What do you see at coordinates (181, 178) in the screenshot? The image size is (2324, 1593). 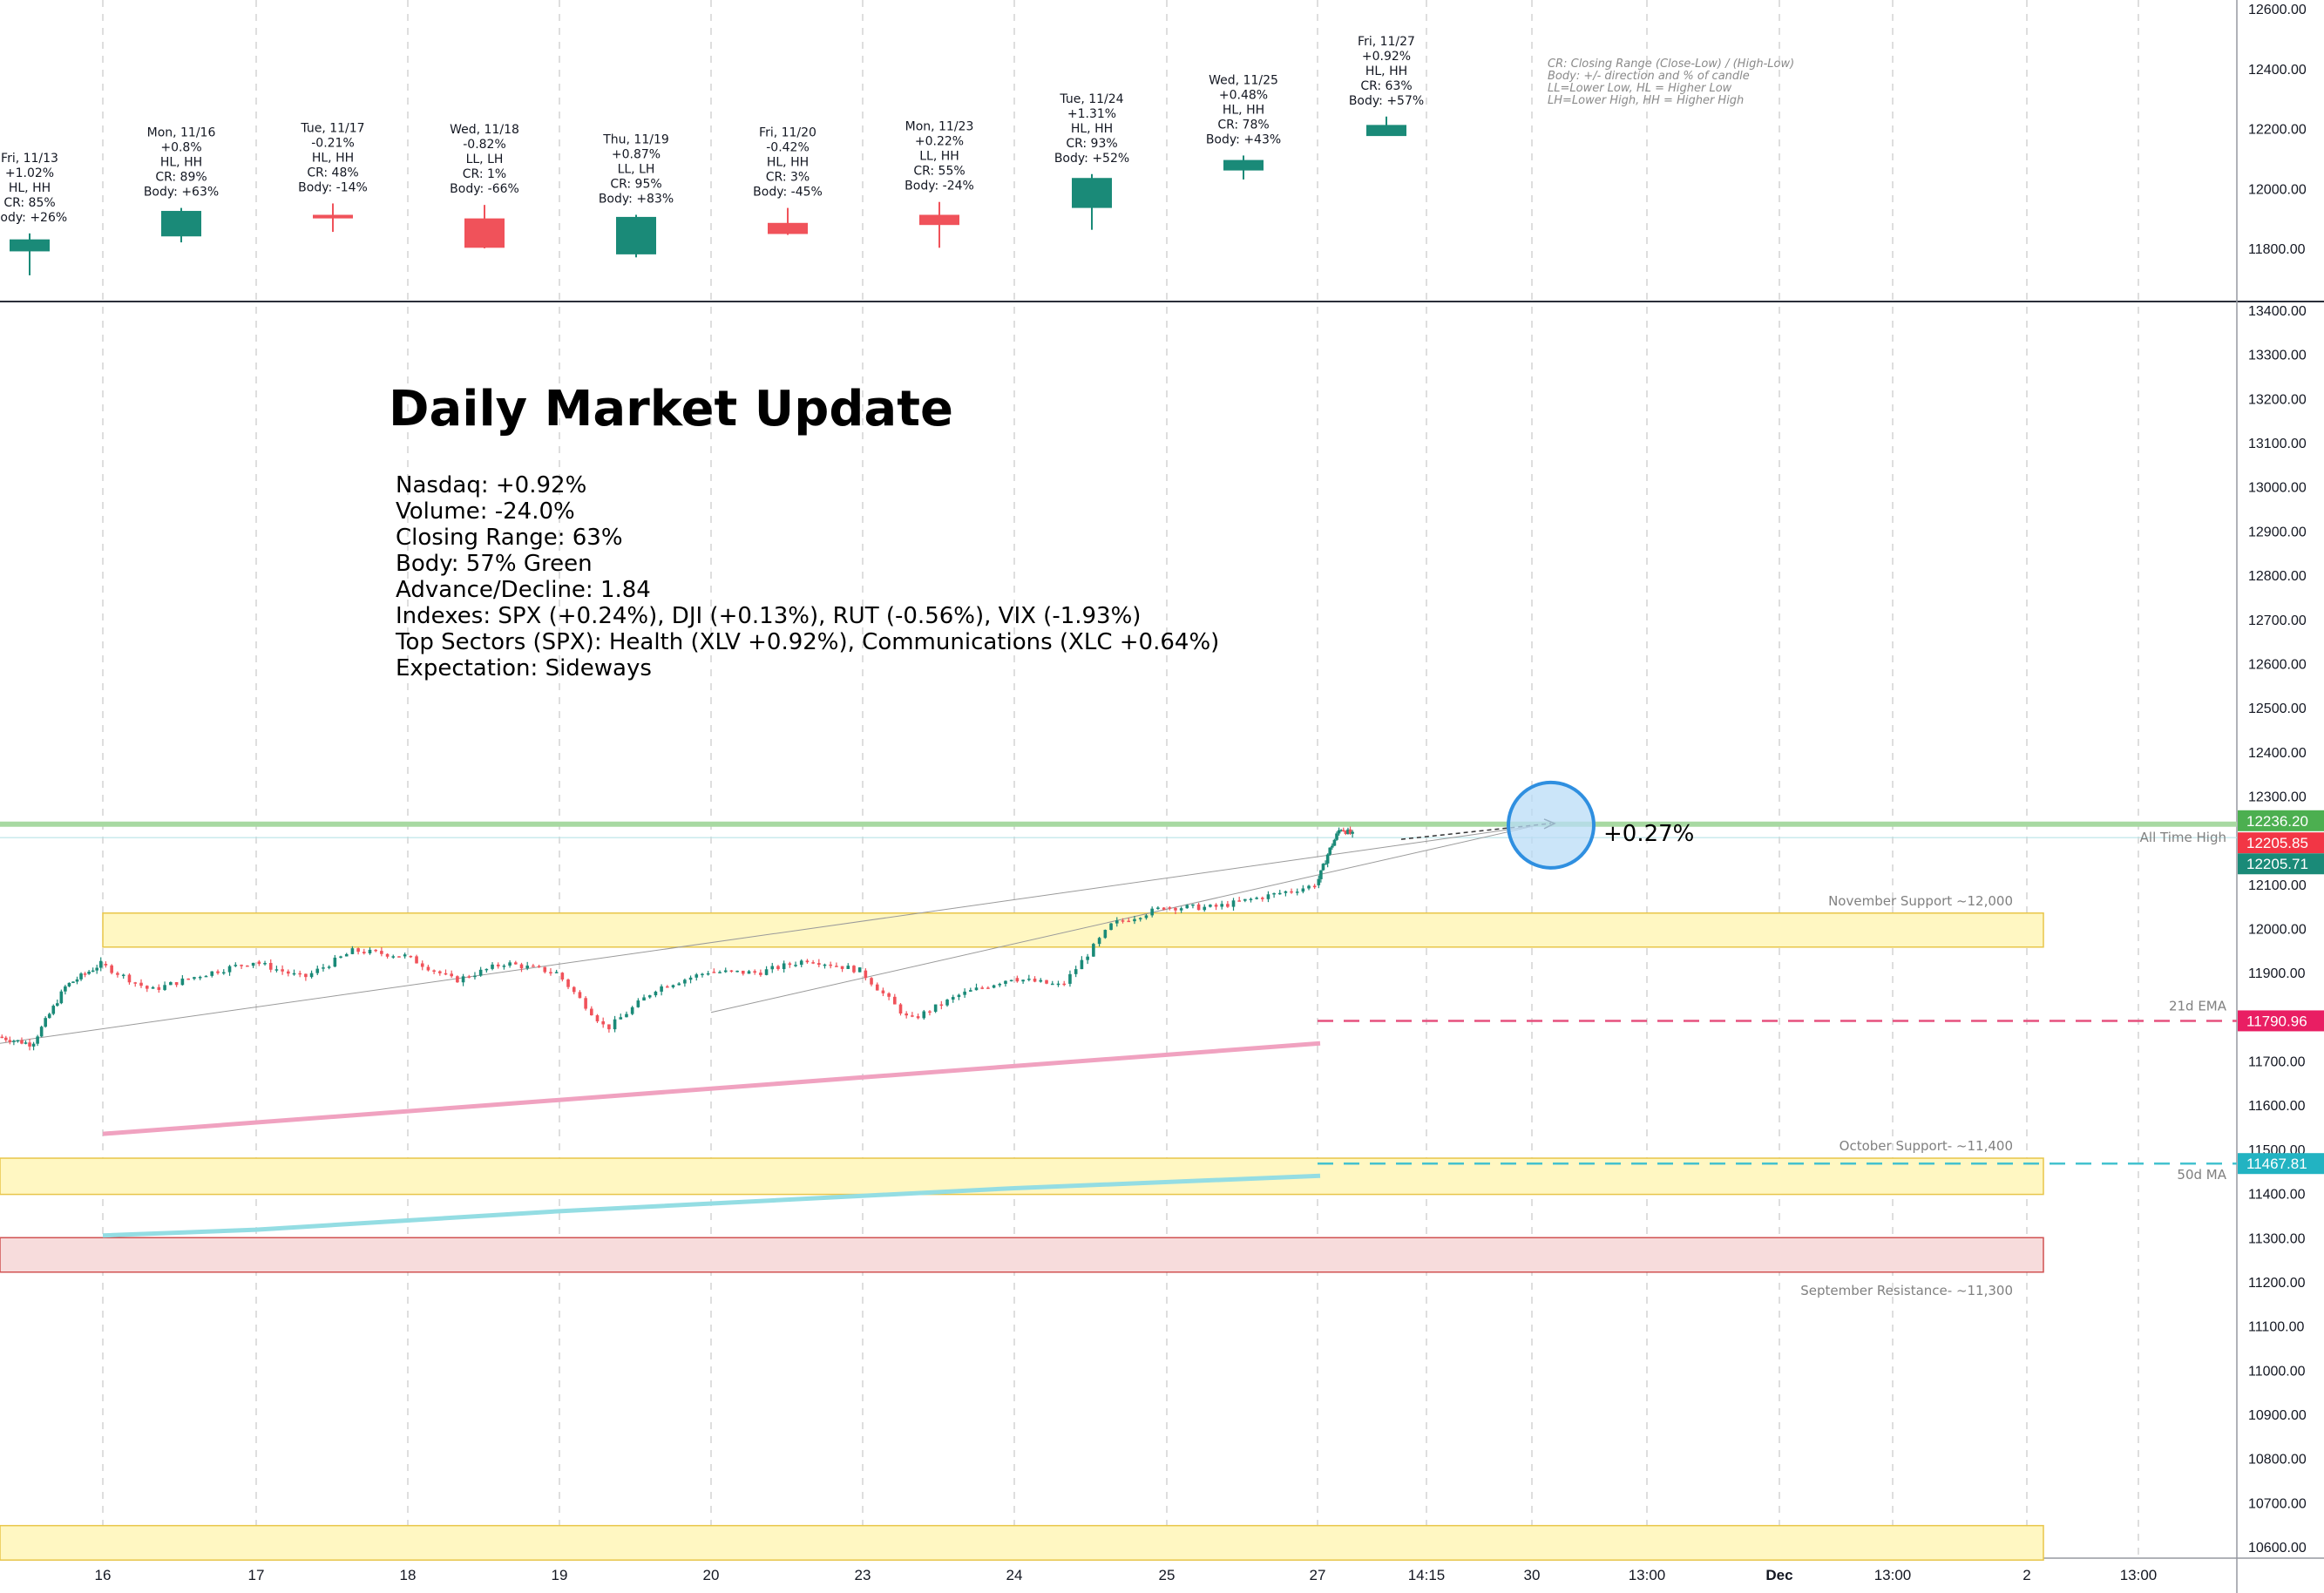 I see `daily-annotation: CR: 89%` at bounding box center [181, 178].